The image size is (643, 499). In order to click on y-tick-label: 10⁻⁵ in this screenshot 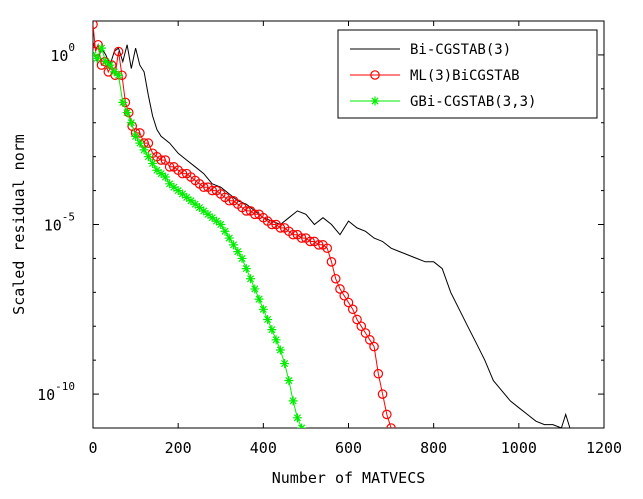, I will do `click(59, 223)`.